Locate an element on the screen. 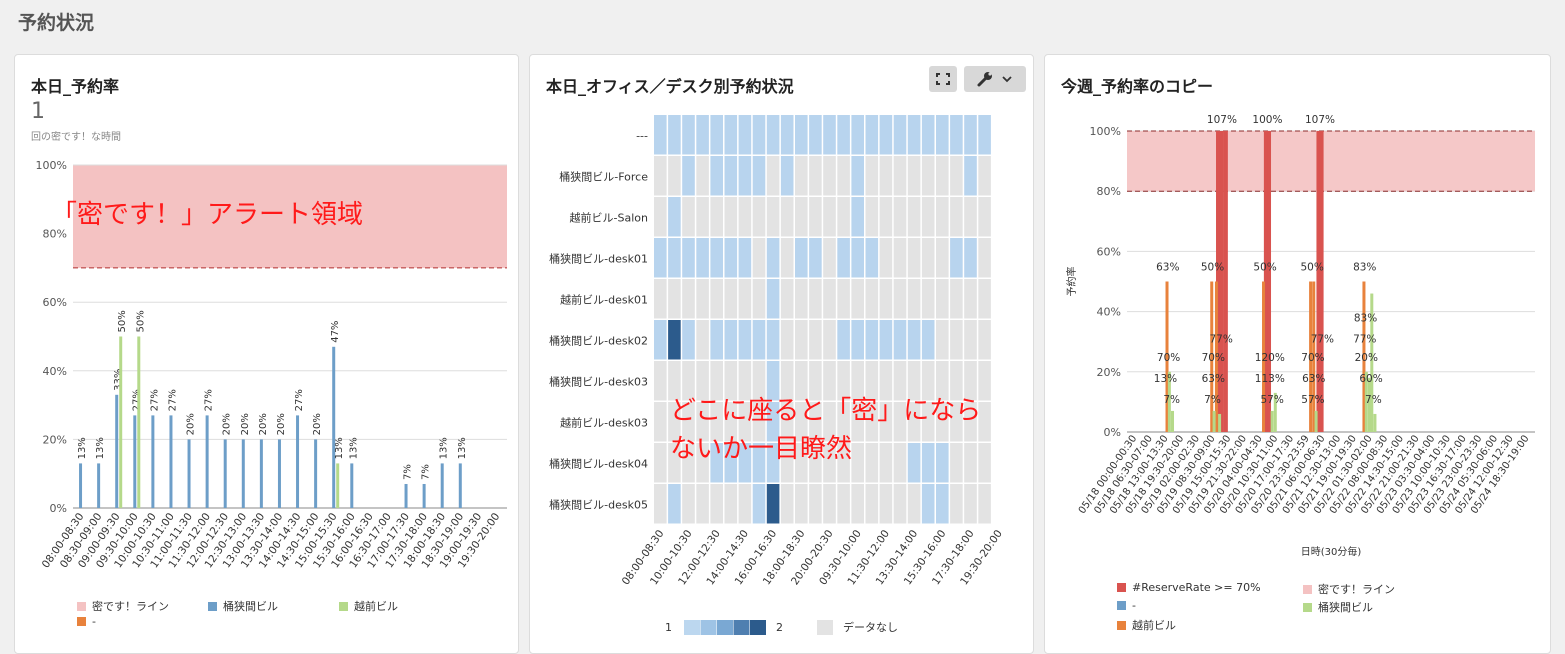 This screenshot has width=1565, height=654. fullscreen-button is located at coordinates (943, 79).